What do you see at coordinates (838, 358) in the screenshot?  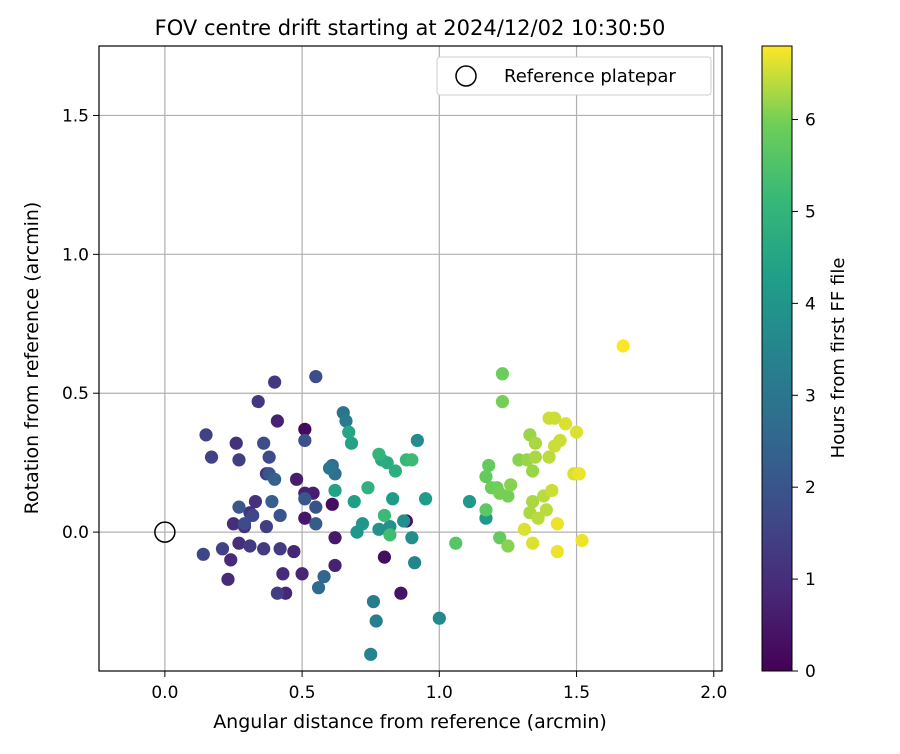 I see `colorbar-label: Hours from first FF file` at bounding box center [838, 358].